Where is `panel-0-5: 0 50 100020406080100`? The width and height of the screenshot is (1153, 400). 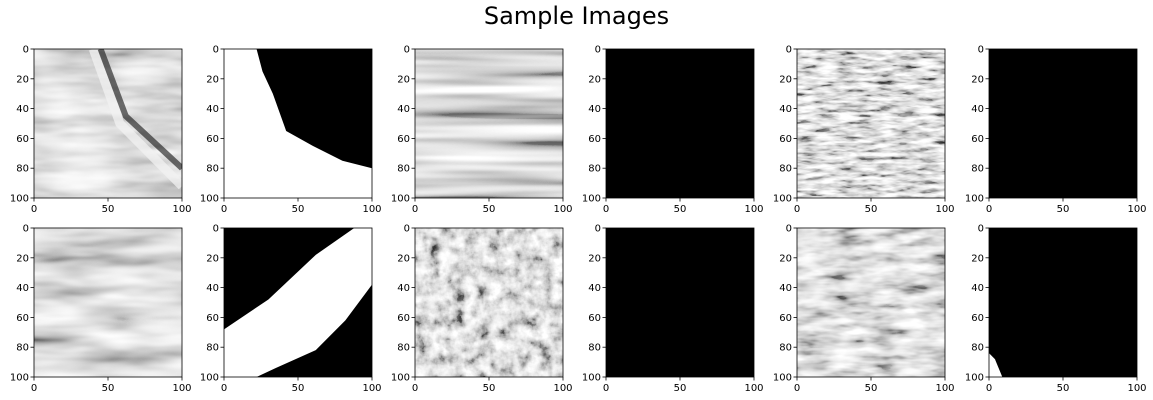 panel-0-5: 0 50 100020406080100 is located at coordinates (1056, 130).